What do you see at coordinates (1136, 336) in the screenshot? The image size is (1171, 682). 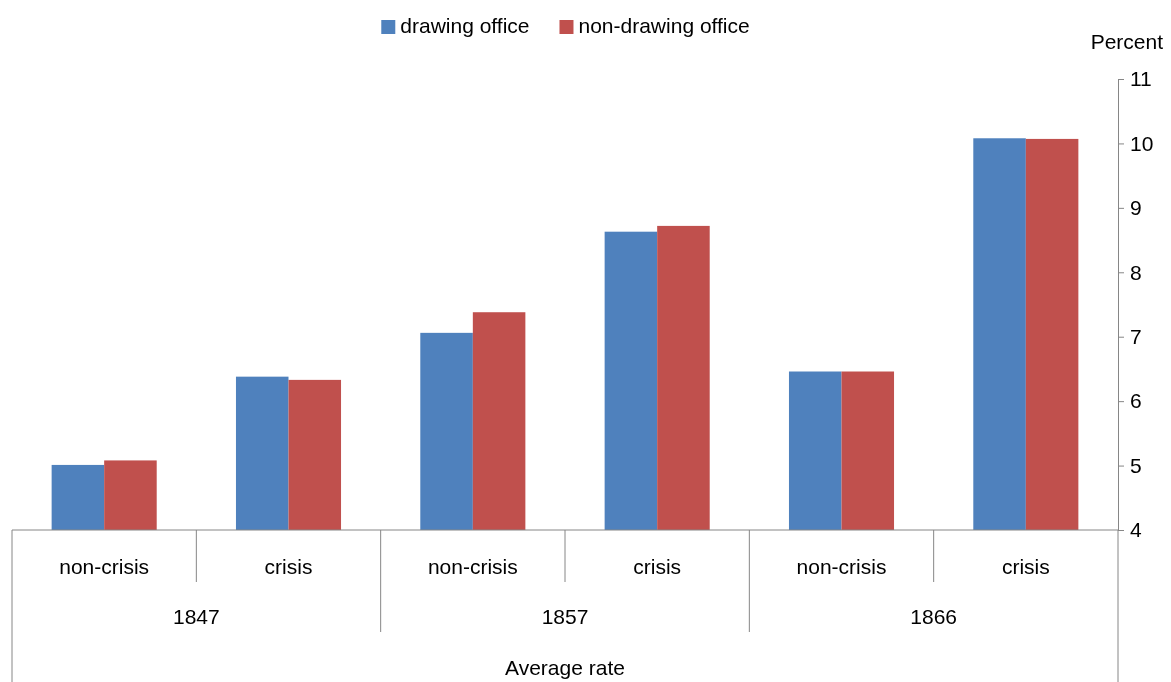 I see `y-tick-label: 7` at bounding box center [1136, 336].